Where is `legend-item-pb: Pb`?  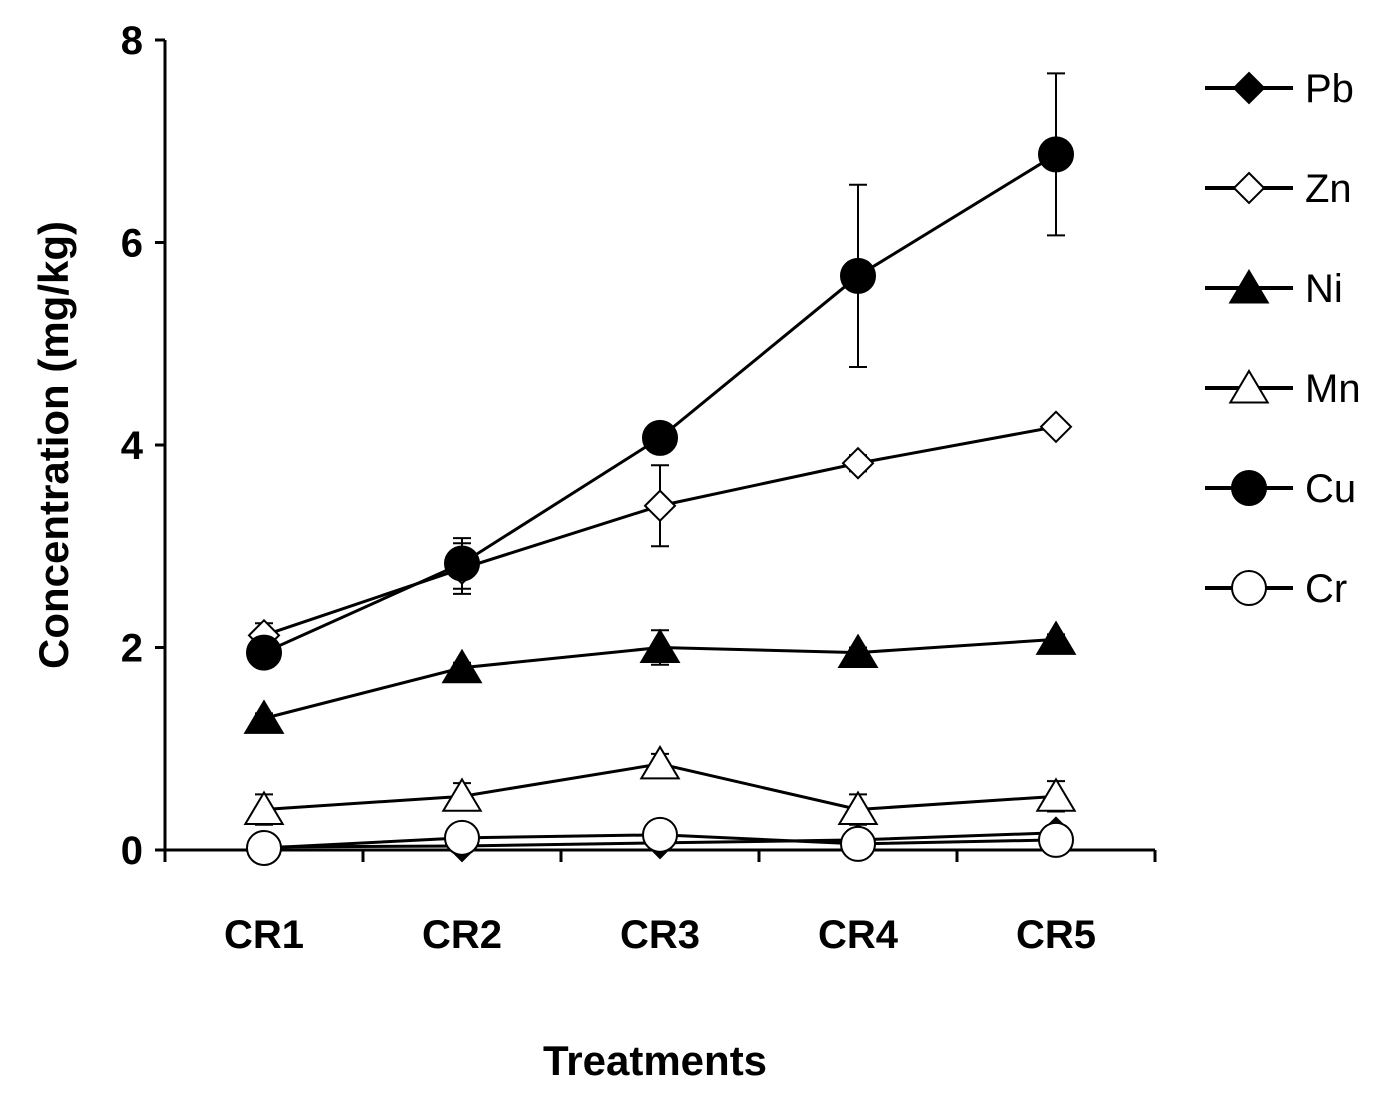 legend-item-pb: Pb is located at coordinates (1279, 89).